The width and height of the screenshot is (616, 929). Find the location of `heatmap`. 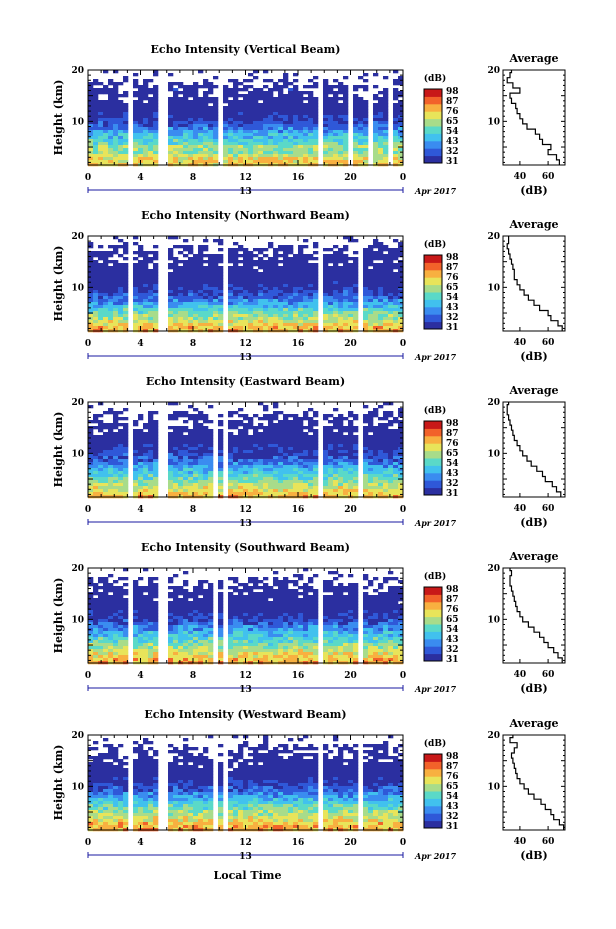

heatmap is located at coordinates (246, 450).